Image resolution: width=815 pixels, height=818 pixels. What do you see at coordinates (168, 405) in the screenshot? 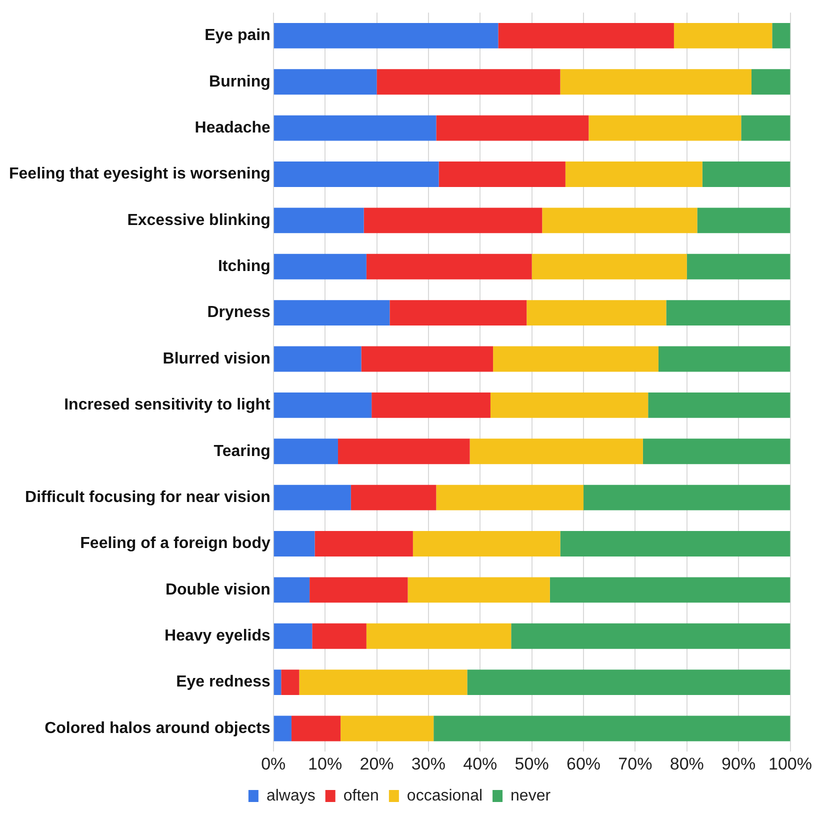
I see `y-tick-label: Incresed sensitivity to light` at bounding box center [168, 405].